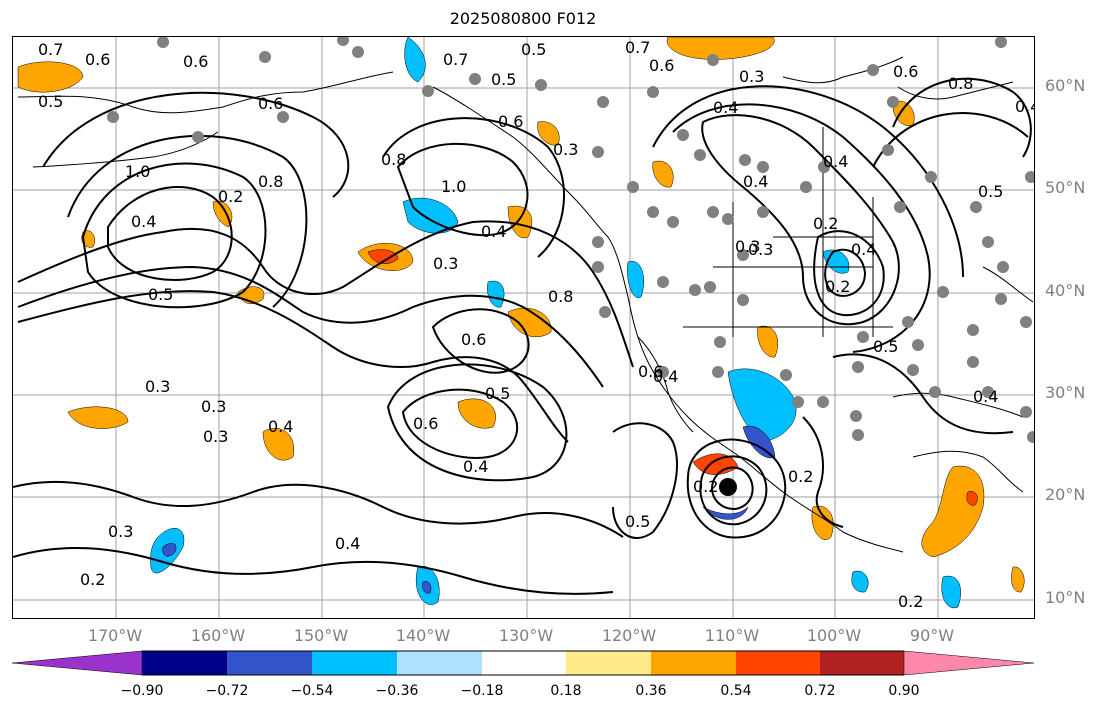 The image size is (1105, 712). What do you see at coordinates (218, 635) in the screenshot?
I see `lon-label-160w: 160°W` at bounding box center [218, 635].